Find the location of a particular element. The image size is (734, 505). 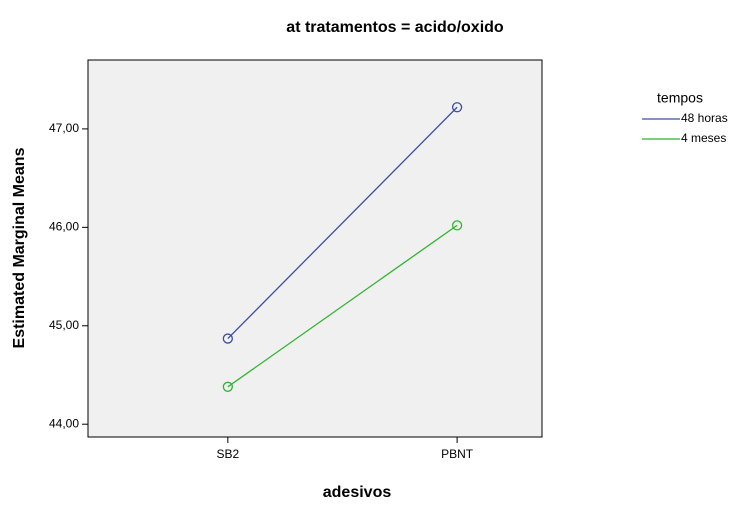

y-tick-label: 45,00 is located at coordinates (64, 325).